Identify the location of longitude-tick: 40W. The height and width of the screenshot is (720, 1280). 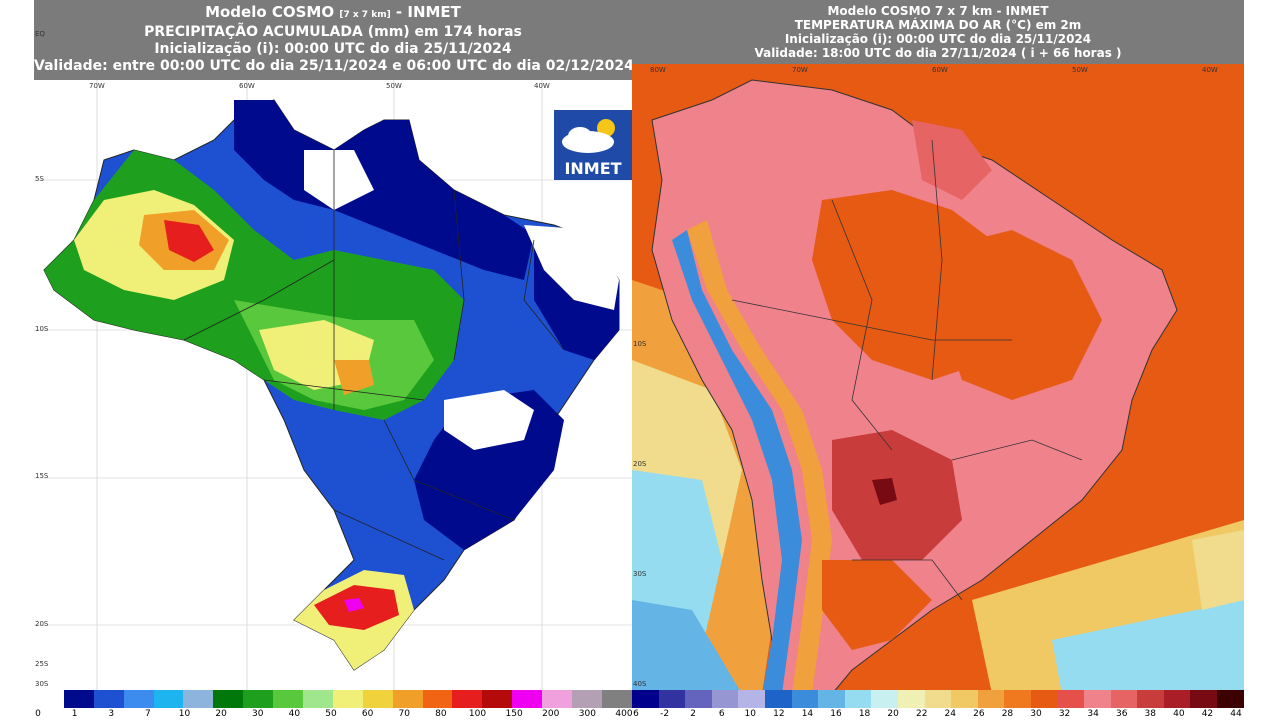
(542, 86).